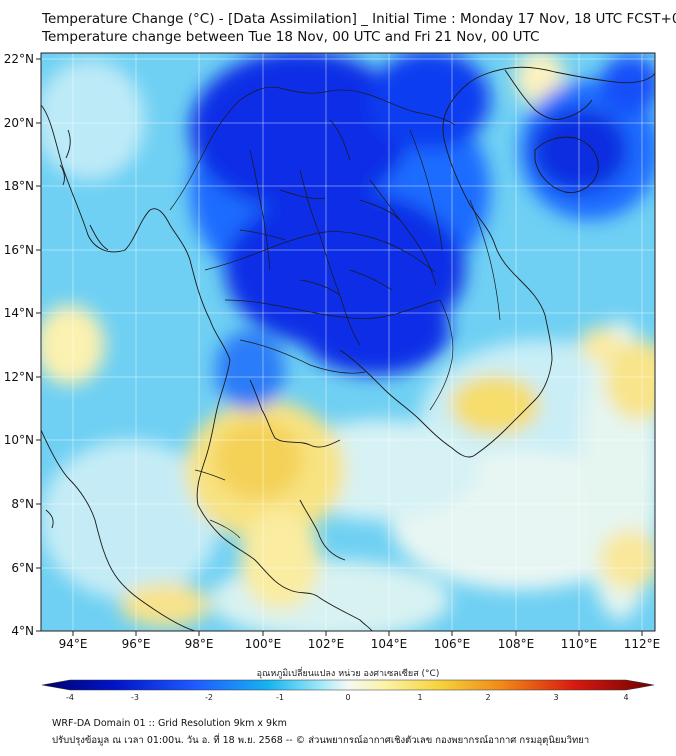  Describe the element at coordinates (389, 644) in the screenshot. I see `lon-label: 104°E` at that location.